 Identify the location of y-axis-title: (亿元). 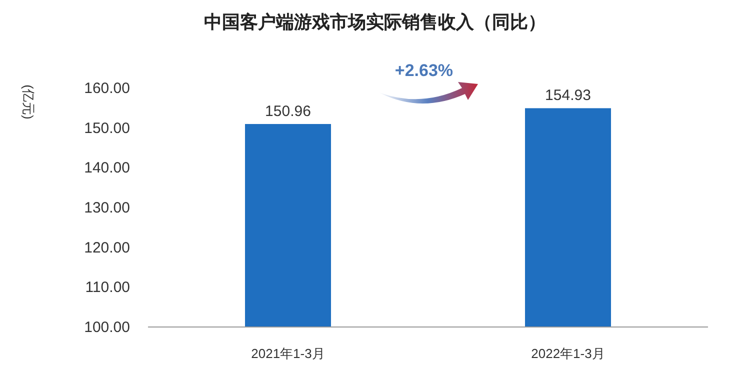
(28, 102).